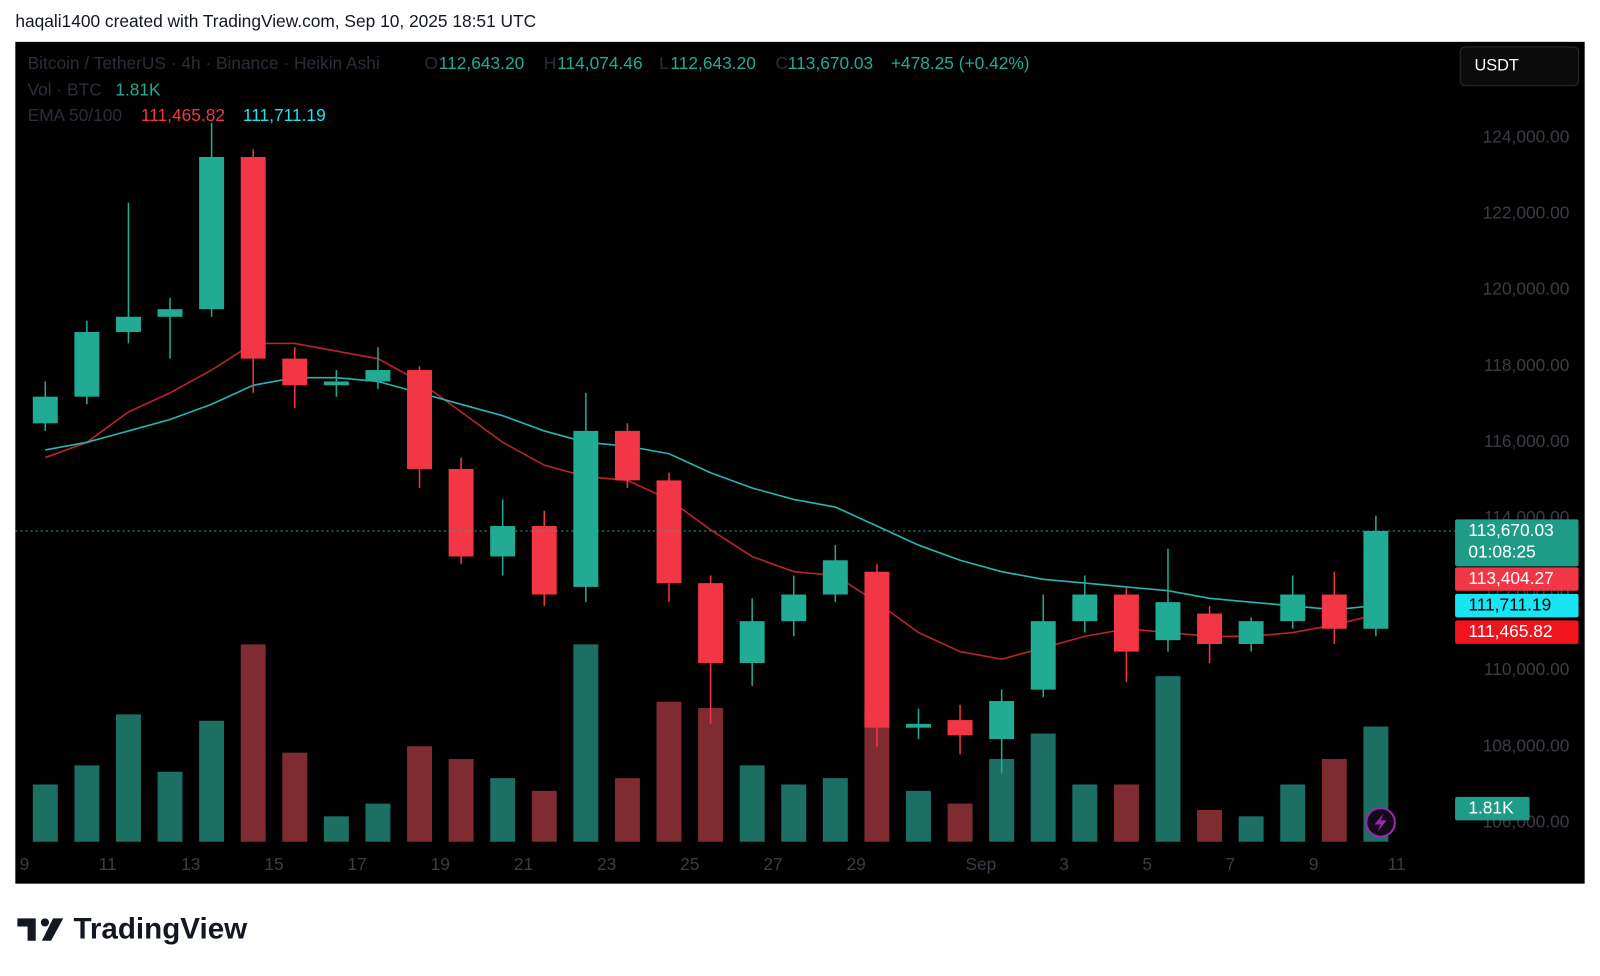 The image size is (1600, 976). Describe the element at coordinates (160, 928) in the screenshot. I see `logo-text: TradingView` at that location.